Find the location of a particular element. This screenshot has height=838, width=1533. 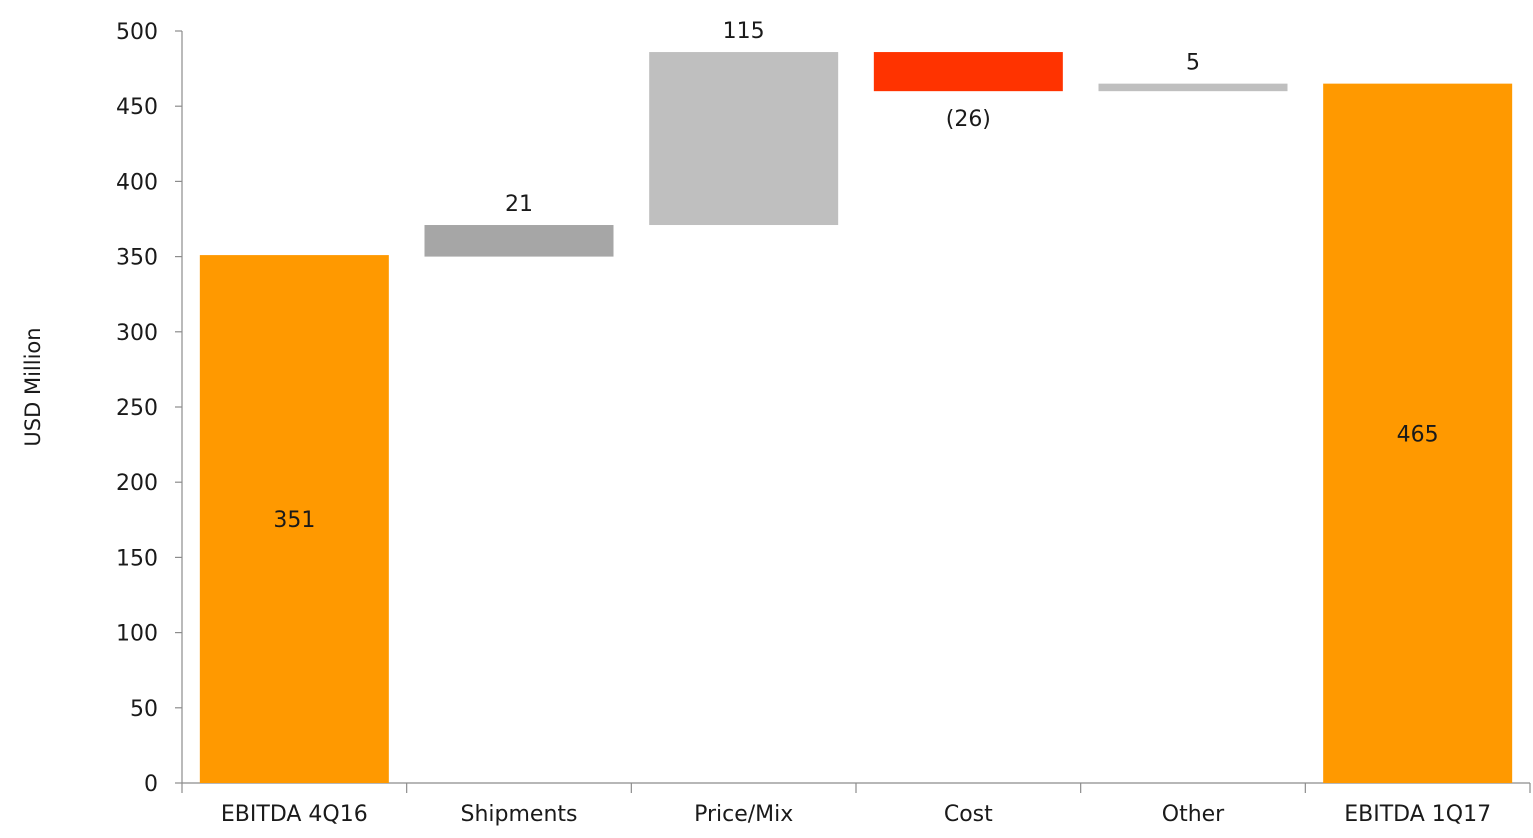

y-tick-label: 350 is located at coordinates (137, 258).